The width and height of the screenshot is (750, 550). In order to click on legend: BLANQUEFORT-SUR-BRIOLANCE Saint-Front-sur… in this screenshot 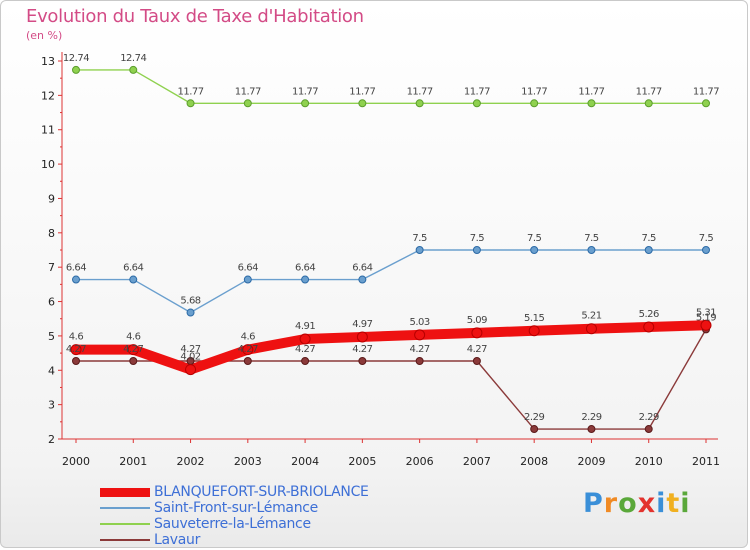, I will do `click(234, 516)`.